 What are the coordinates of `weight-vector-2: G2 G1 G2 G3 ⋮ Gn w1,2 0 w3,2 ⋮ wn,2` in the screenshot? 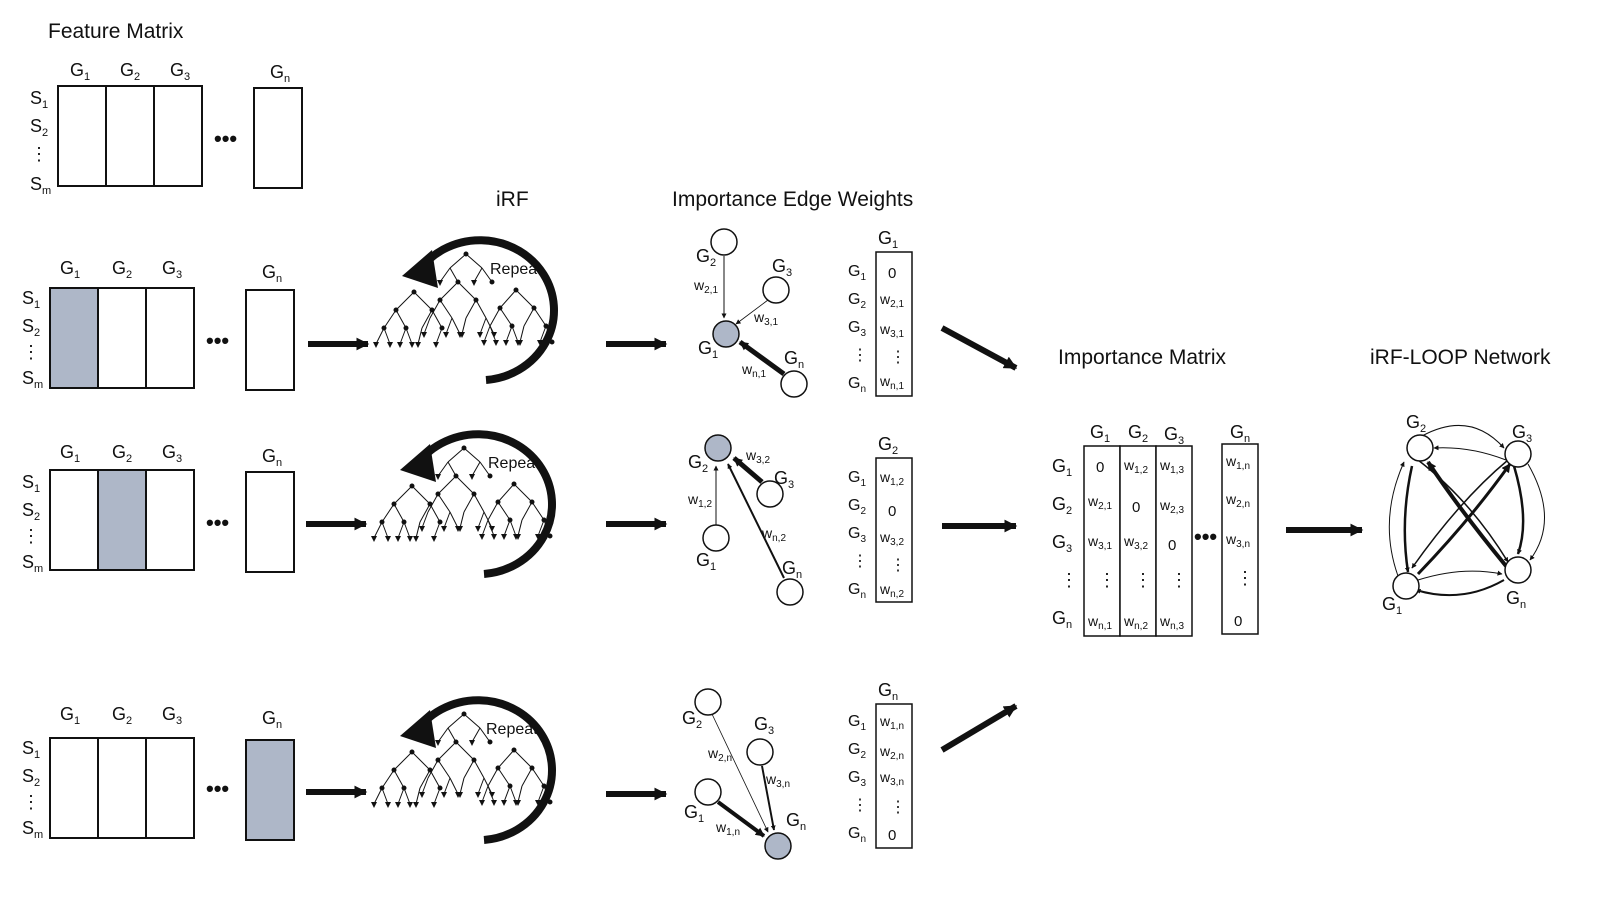 It's located at (880, 518).